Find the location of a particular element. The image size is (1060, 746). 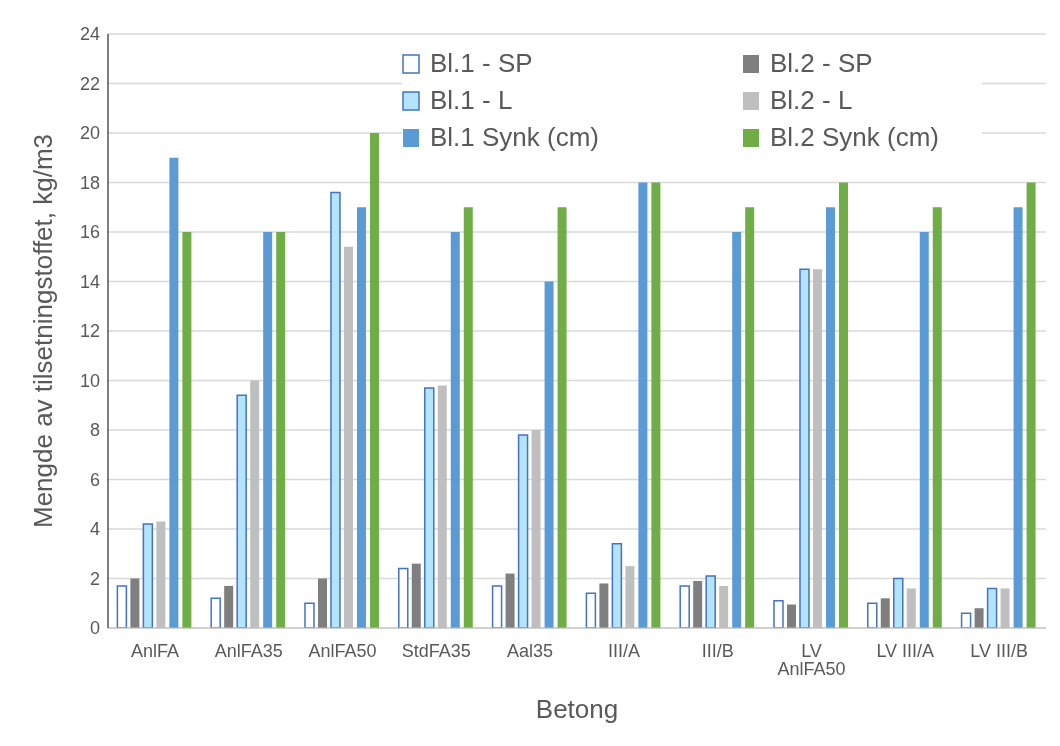

y-axis-title: Mengde av tilsetningstoffet, kg/m3 is located at coordinates (43, 331).